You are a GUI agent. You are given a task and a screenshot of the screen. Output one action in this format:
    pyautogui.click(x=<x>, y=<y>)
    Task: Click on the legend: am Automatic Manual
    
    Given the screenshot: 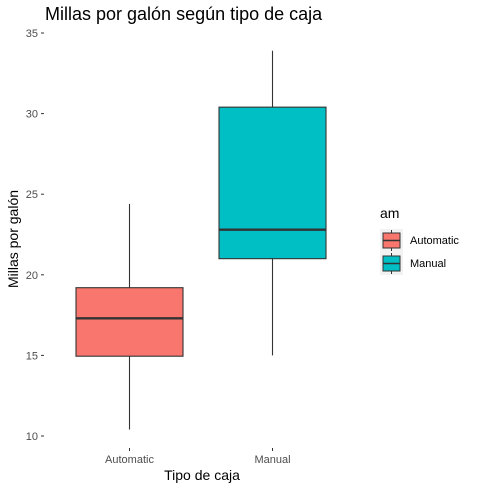 What is the action you would take?
    pyautogui.click(x=419, y=240)
    